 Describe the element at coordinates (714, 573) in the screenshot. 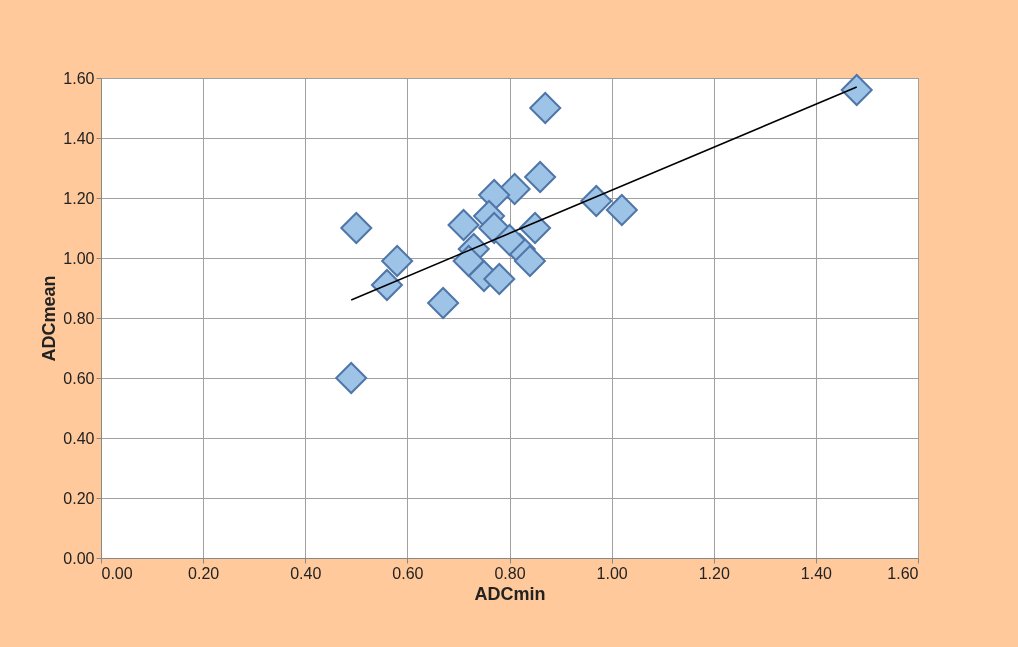

I see `x-tick-label: 1.20` at that location.